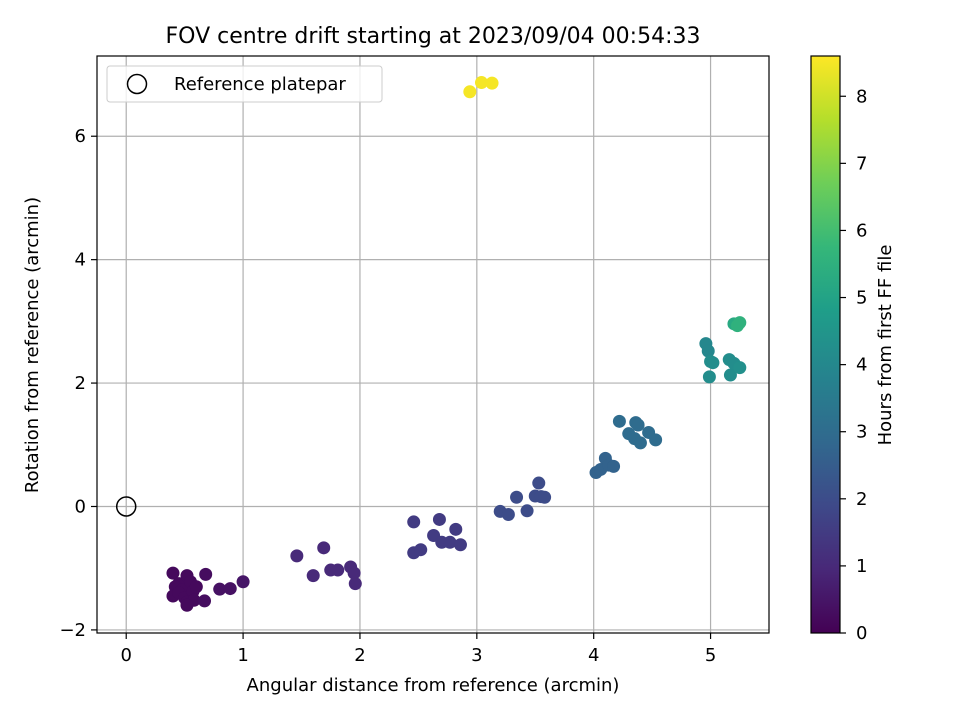 The height and width of the screenshot is (720, 960). What do you see at coordinates (861, 432) in the screenshot?
I see `colorbar-tick-label: 3` at bounding box center [861, 432].